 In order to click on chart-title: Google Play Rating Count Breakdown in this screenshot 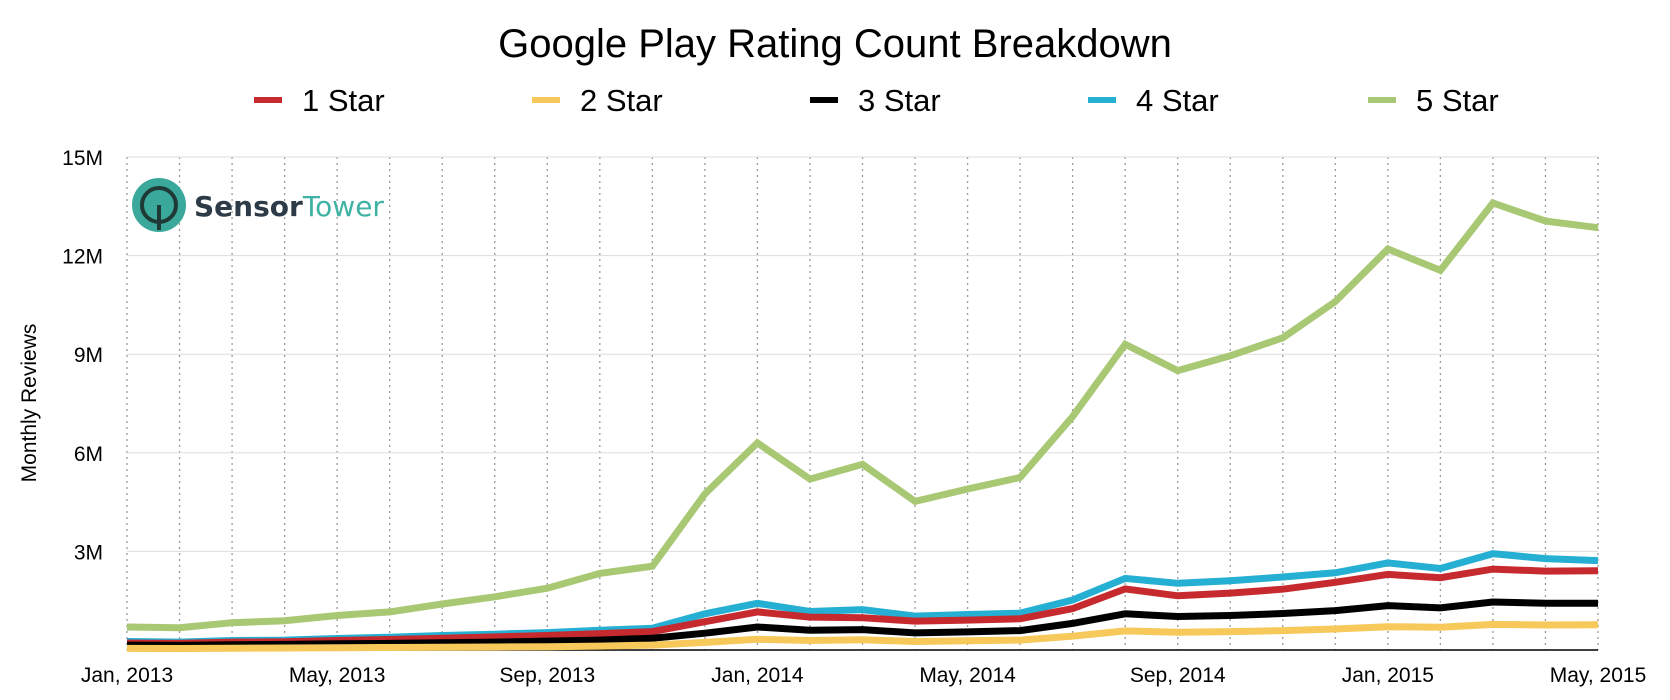, I will do `click(835, 44)`.